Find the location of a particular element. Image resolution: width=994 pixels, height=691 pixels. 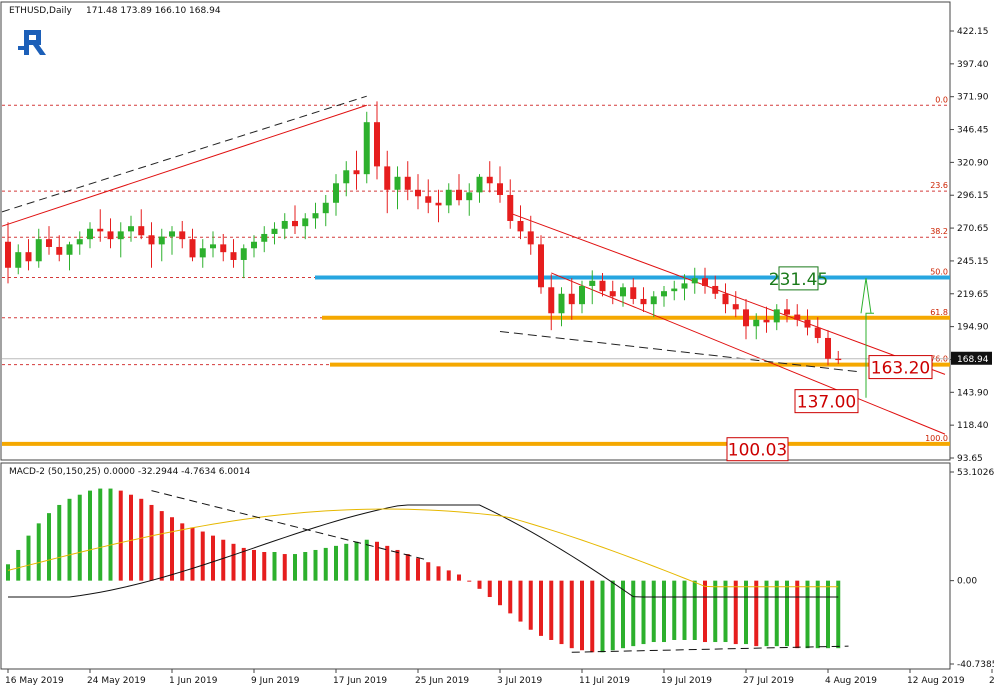

trendline-black-dashed is located at coordinates (184, 154).